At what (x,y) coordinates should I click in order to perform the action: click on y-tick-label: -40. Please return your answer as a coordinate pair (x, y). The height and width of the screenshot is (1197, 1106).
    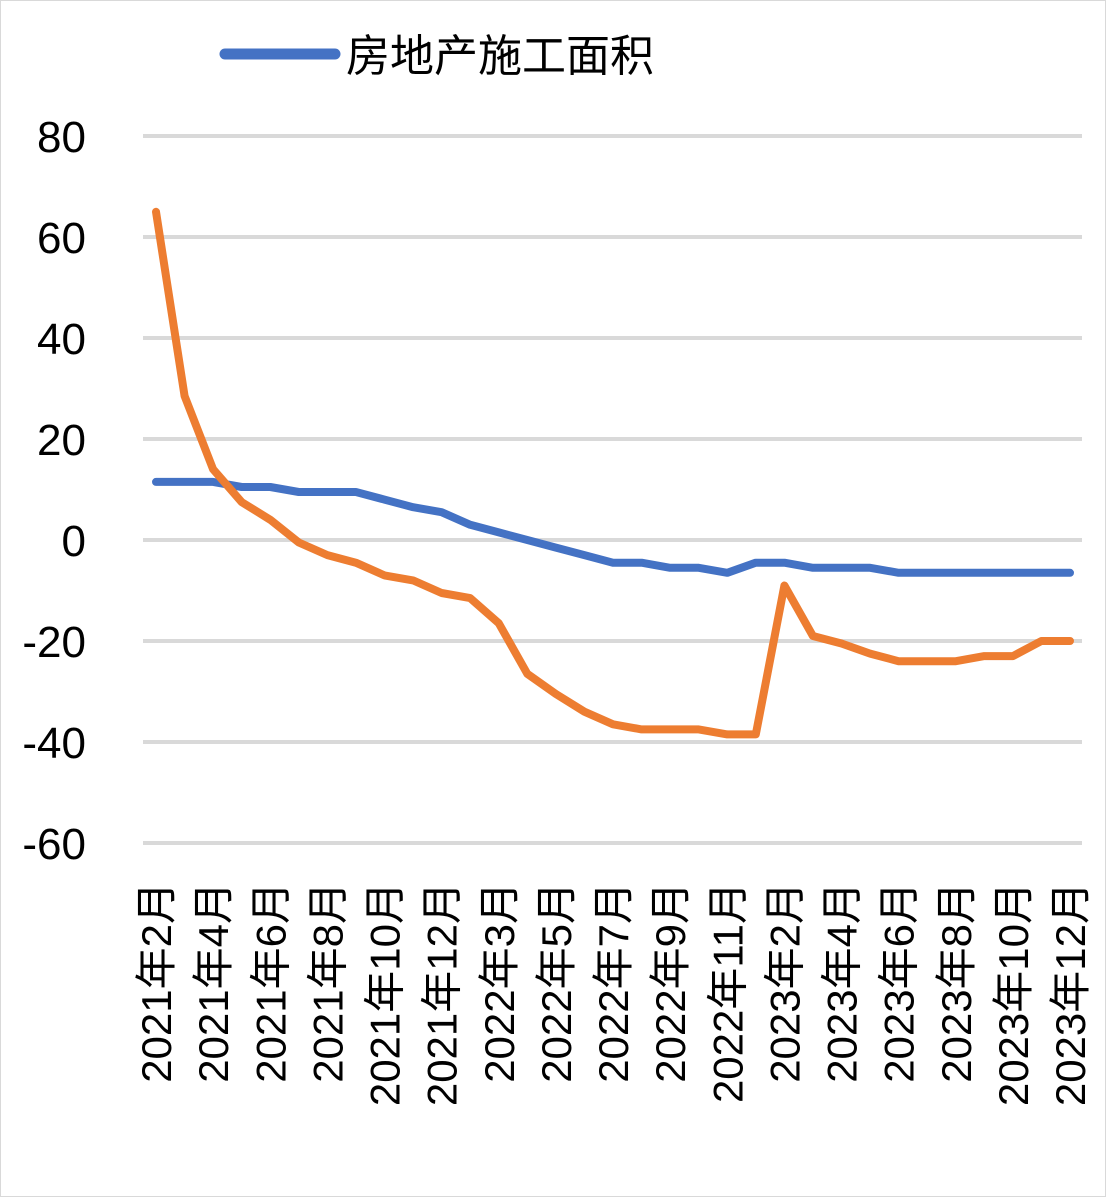
    Looking at the image, I should click on (54, 743).